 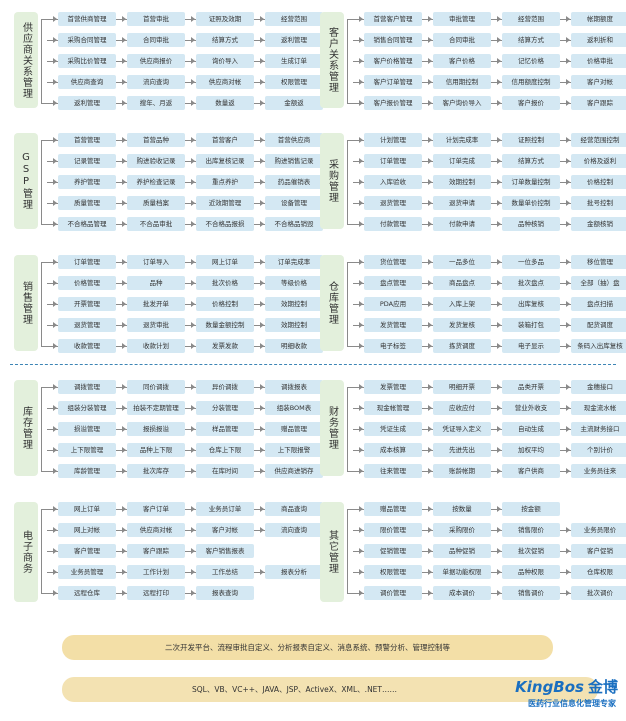 I want to click on kingbos-logo: KingBos 金博 医药行业信息化管理专家, so click(x=548, y=696).